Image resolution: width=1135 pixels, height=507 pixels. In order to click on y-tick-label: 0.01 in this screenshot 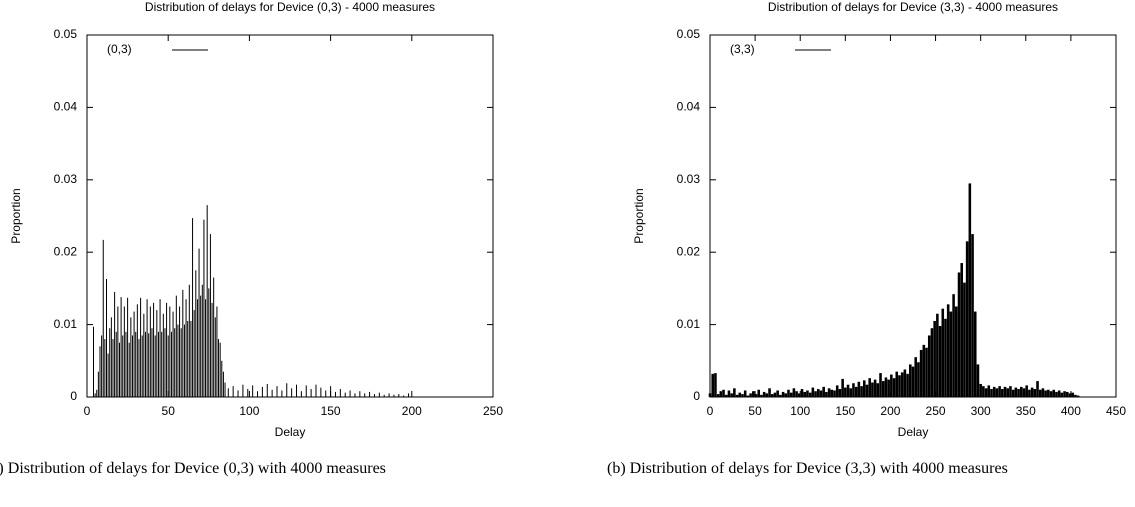, I will do `click(66, 324)`.